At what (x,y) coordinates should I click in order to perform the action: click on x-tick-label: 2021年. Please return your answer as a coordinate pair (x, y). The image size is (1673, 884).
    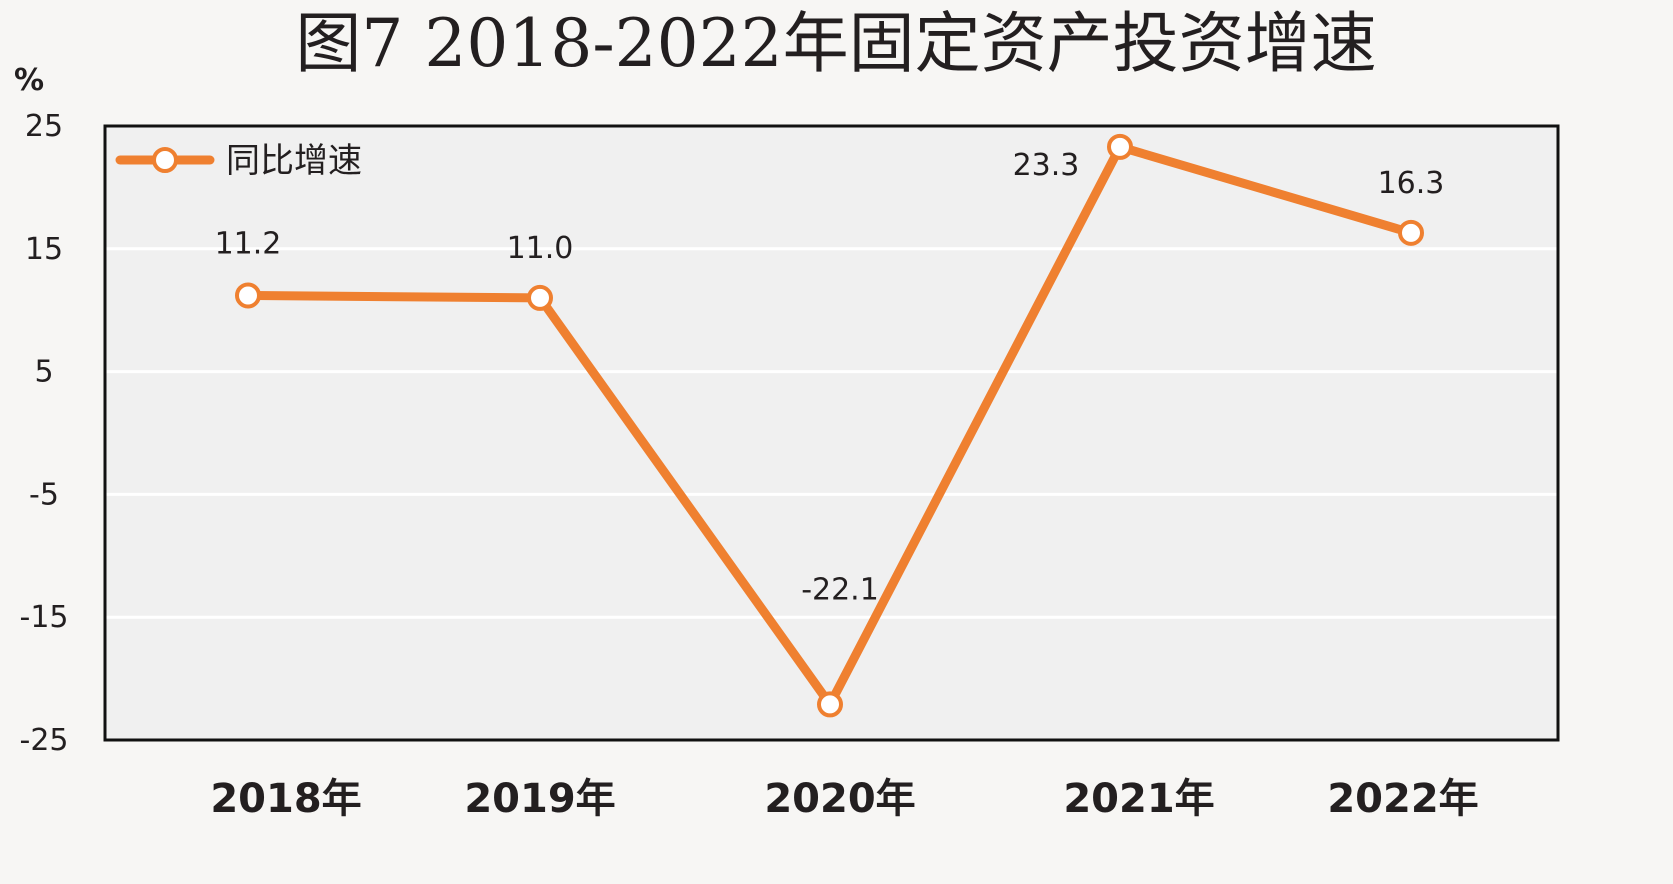
    Looking at the image, I should click on (1138, 799).